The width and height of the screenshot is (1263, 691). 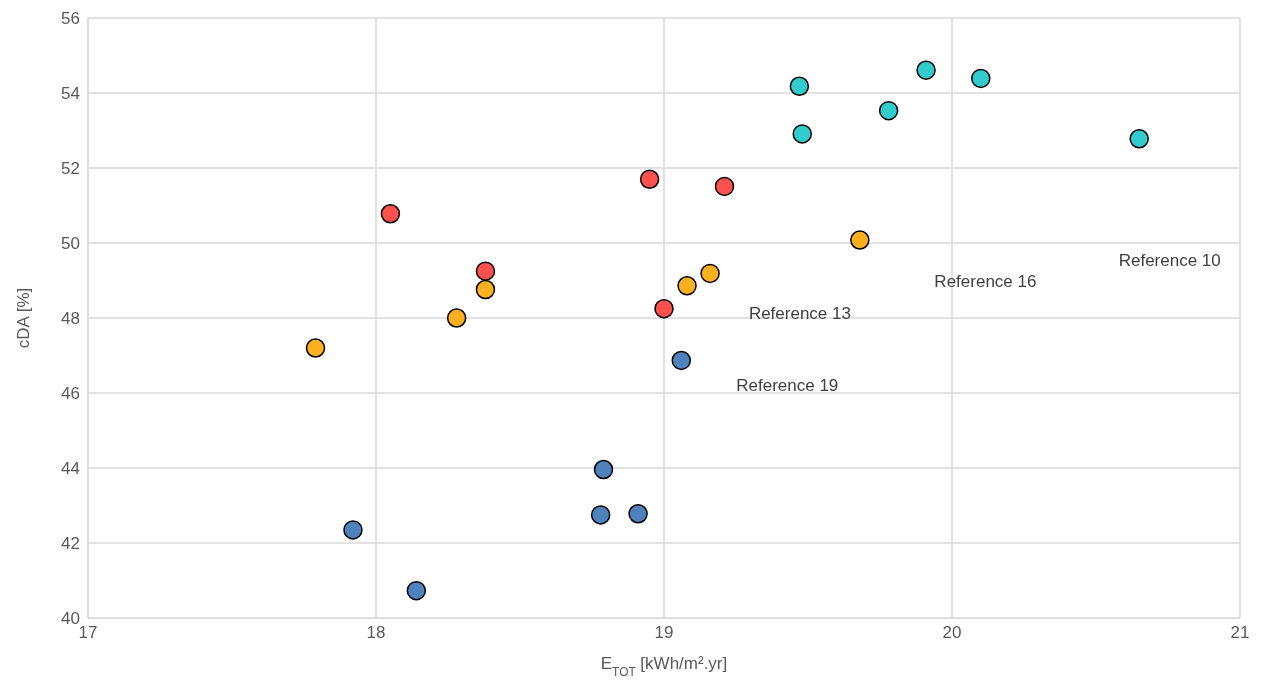 What do you see at coordinates (985, 281) in the screenshot?
I see `annotation: Reference 16` at bounding box center [985, 281].